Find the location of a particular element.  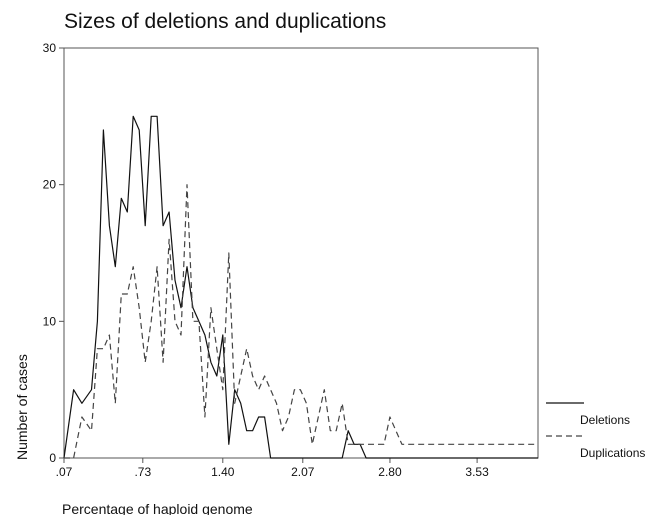

x-tick-label: .73 is located at coordinates (142, 472).